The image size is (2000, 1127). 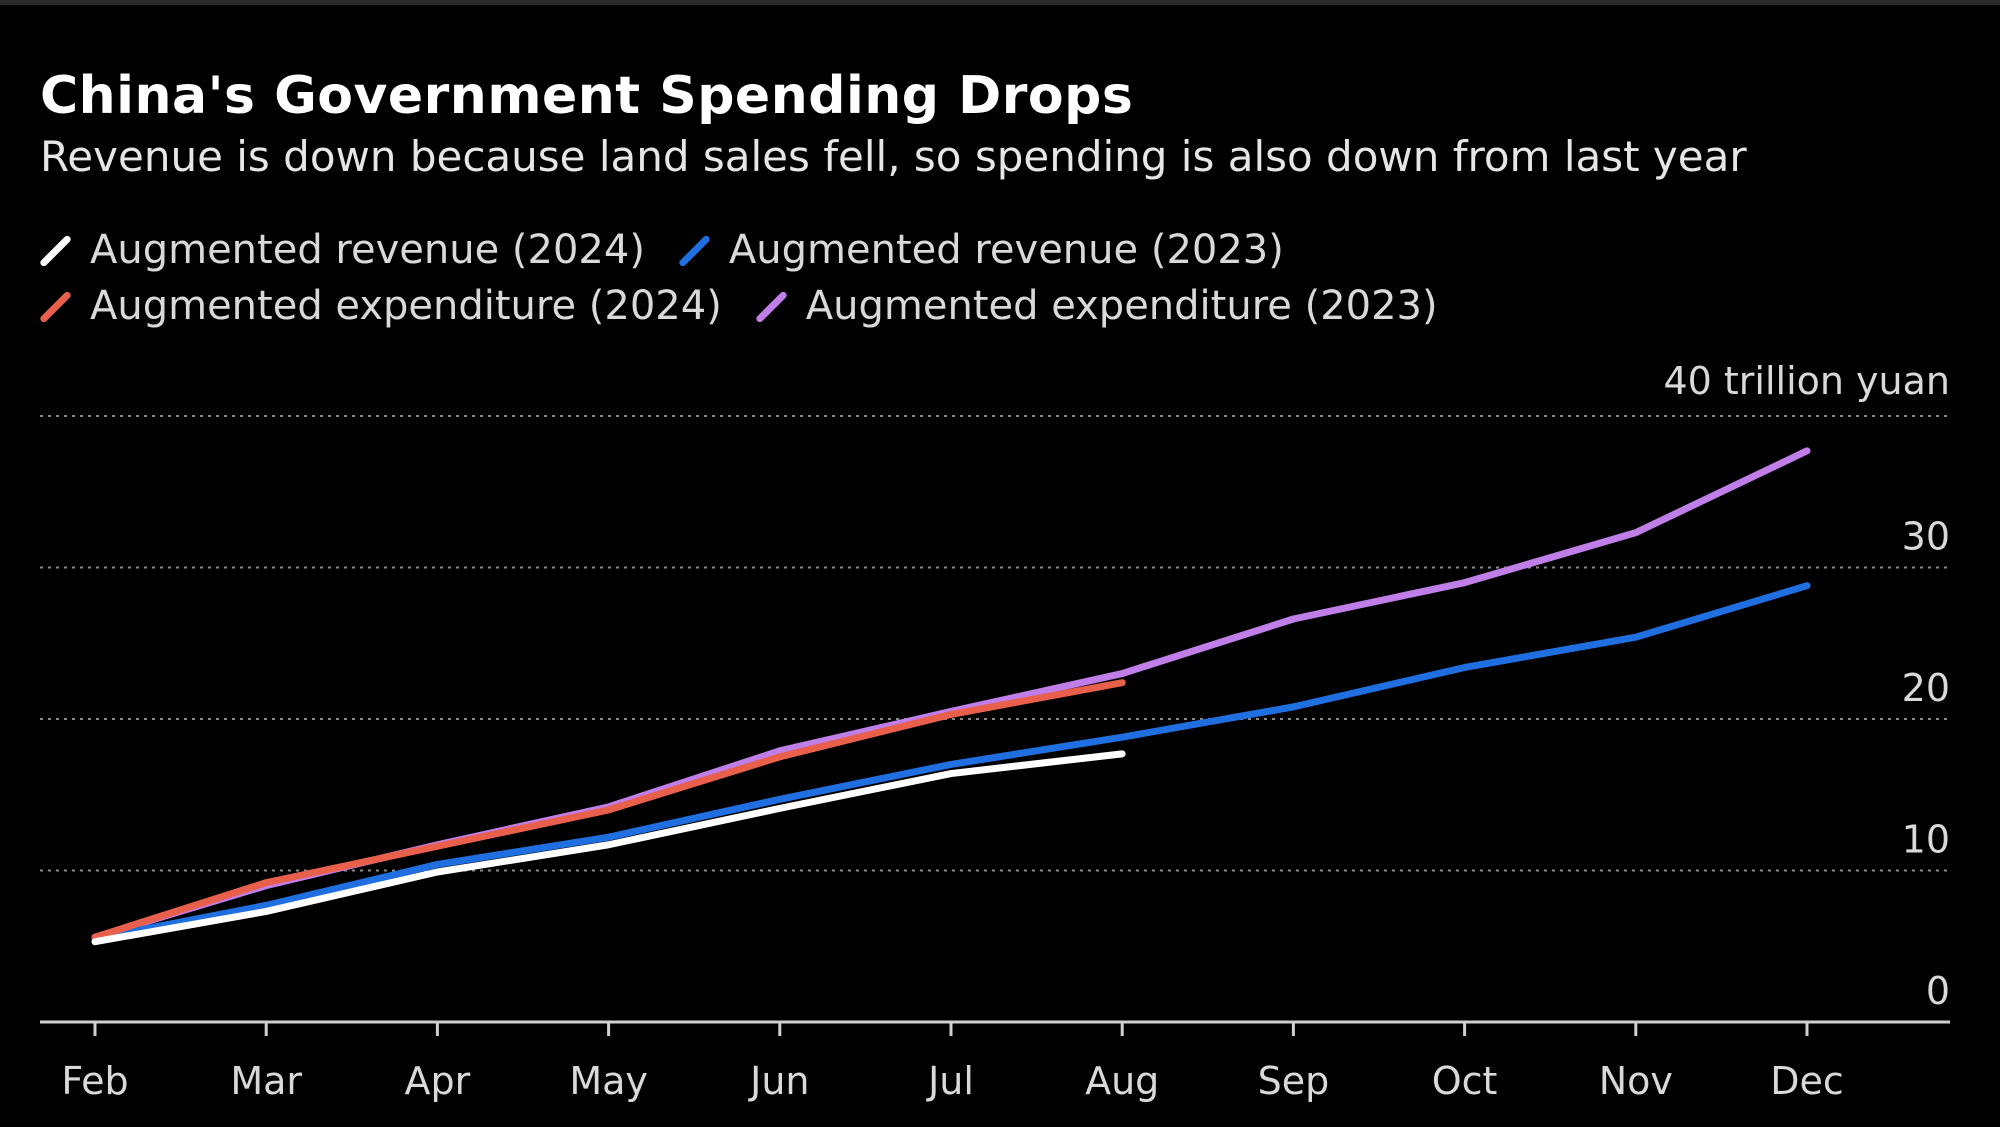 I want to click on legend-item-expenditure-2023: Augmented expenditure (2023), so click(x=1097, y=306).